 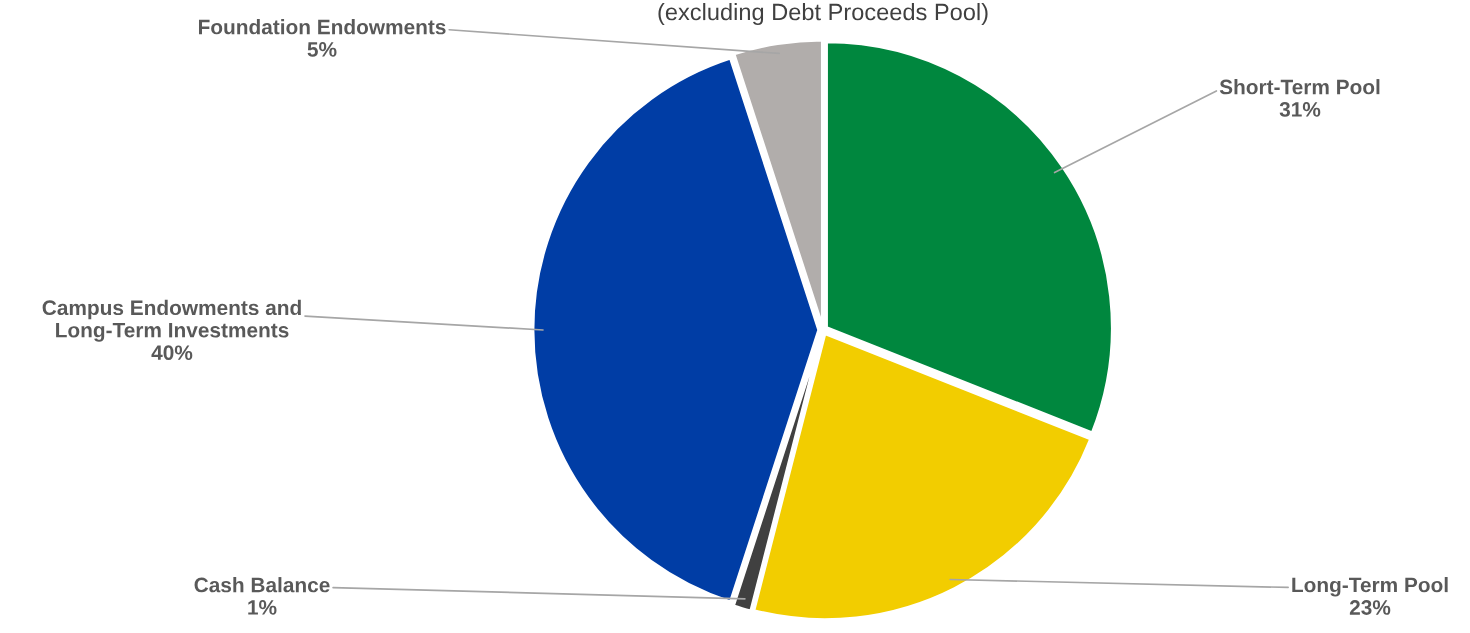 I want to click on data-label: 5%, so click(x=322, y=49).